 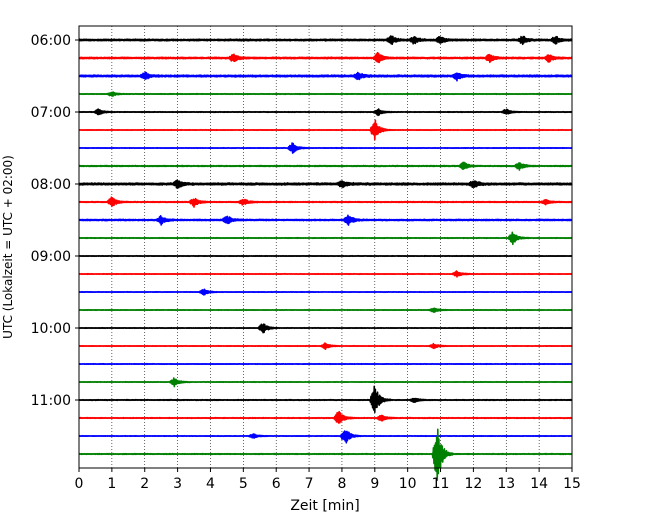 What do you see at coordinates (51, 329) in the screenshot?
I see `y-tick-label: 10:00` at bounding box center [51, 329].